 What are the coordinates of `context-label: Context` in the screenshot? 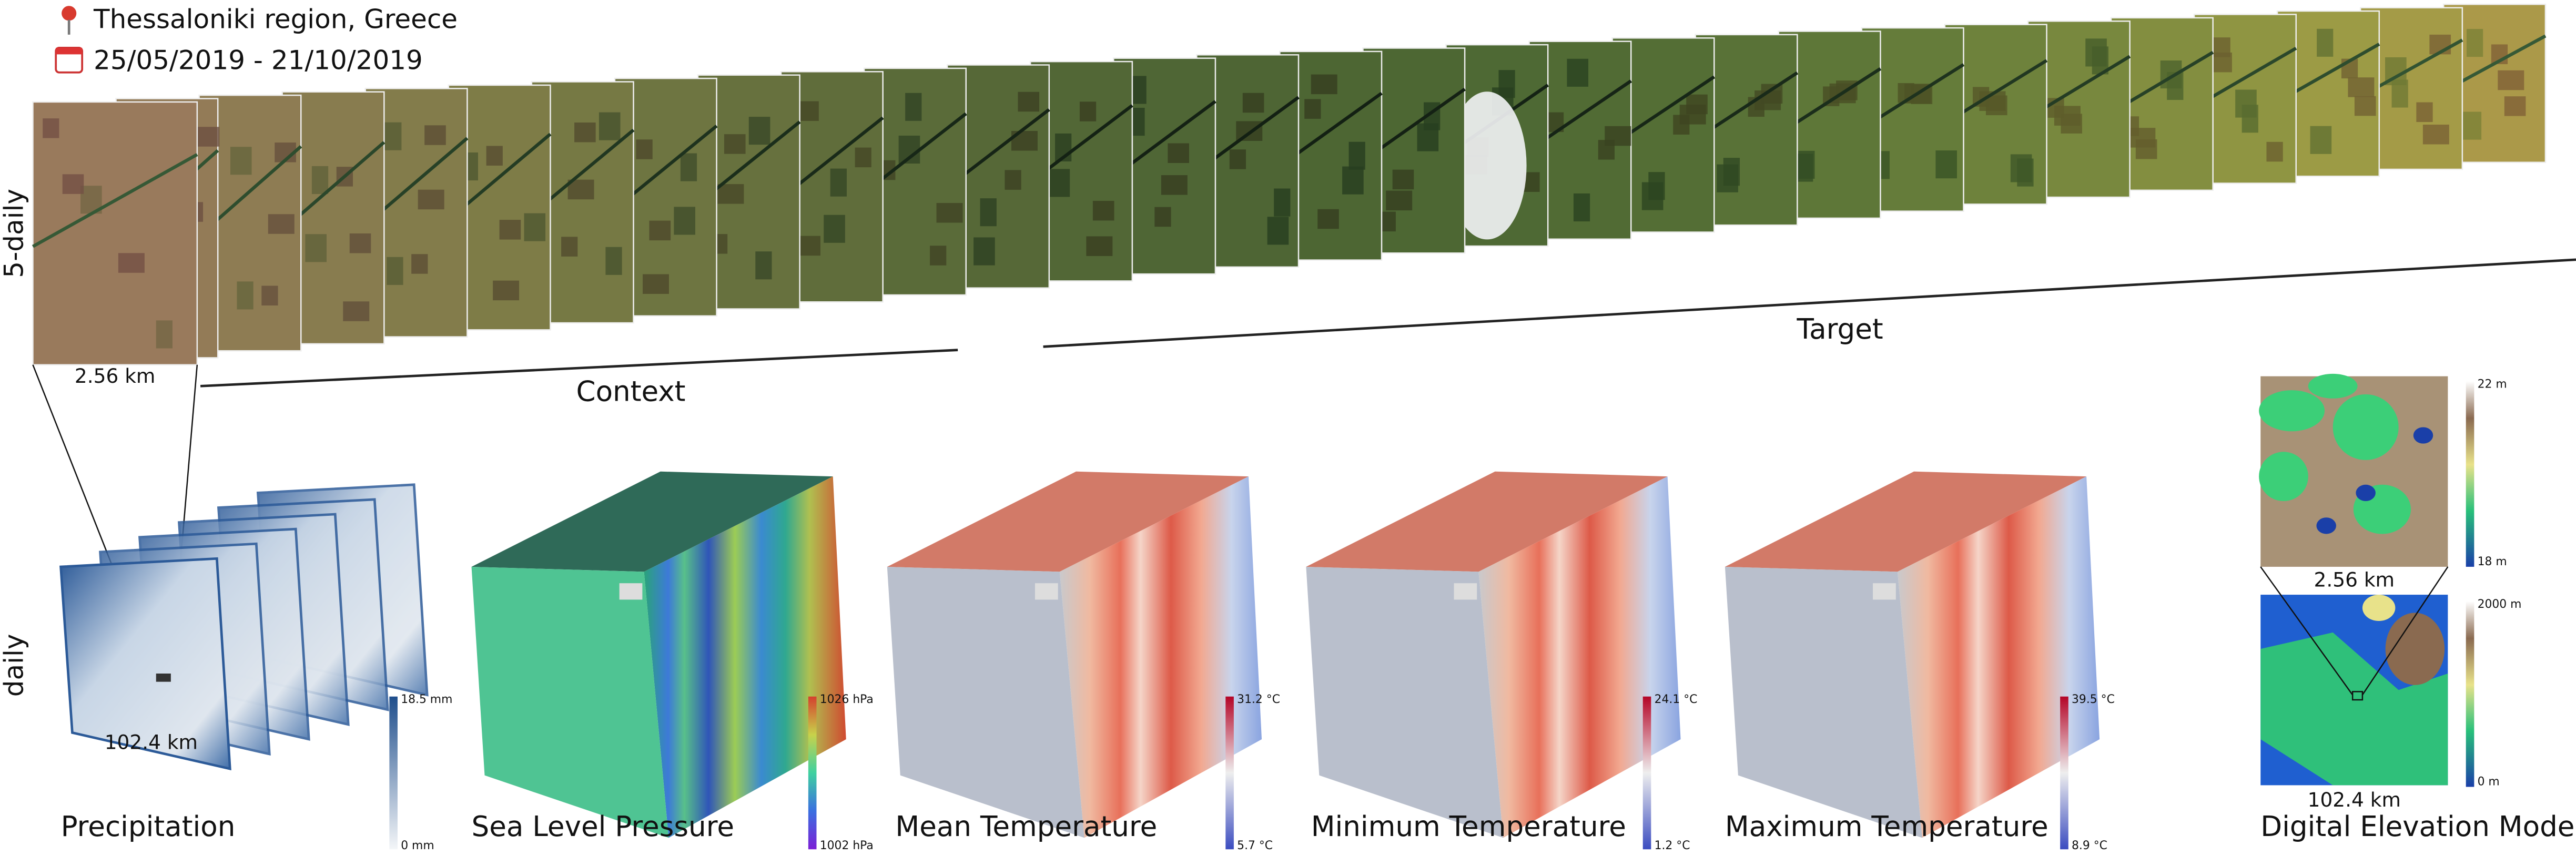 It's located at (631, 391).